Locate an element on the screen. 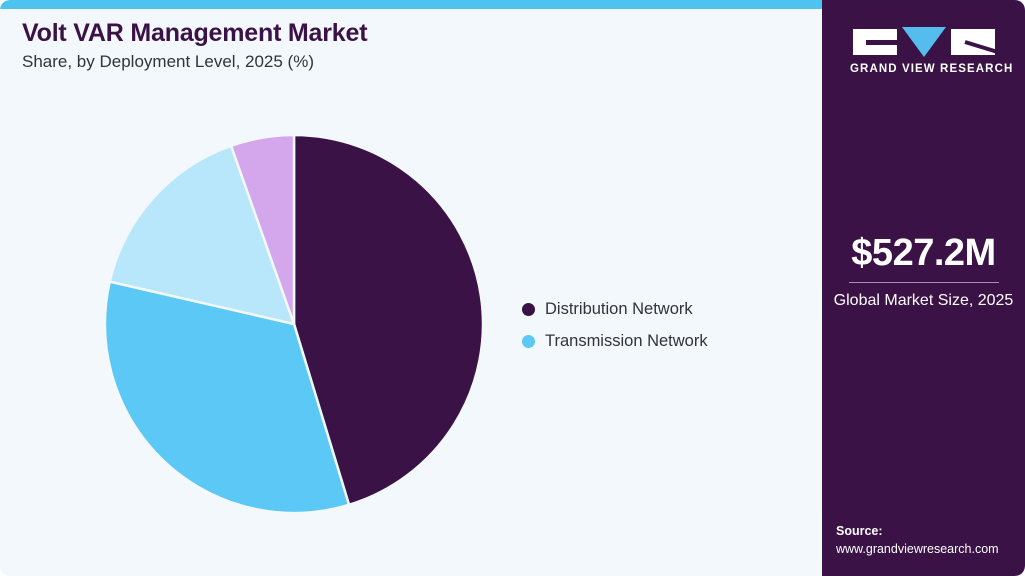 The image size is (1025, 576). legend-item-distribution-network: Distribution Network is located at coordinates (615, 309).